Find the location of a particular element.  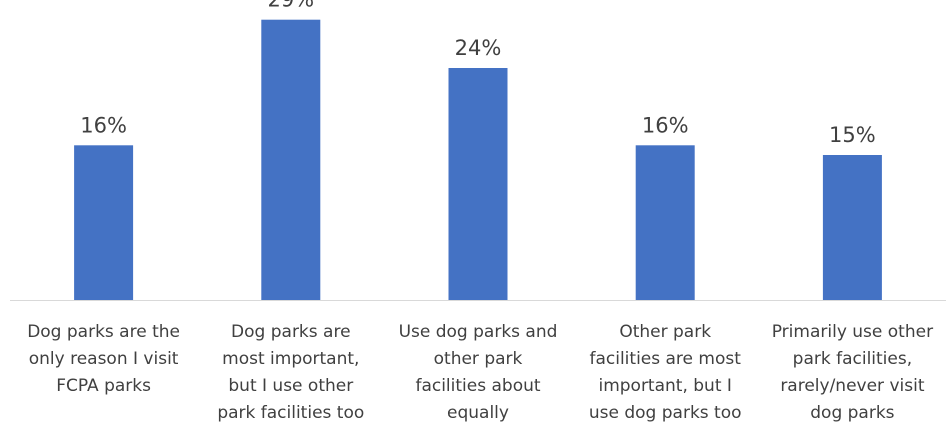

category-label-4-line-3: important, but I is located at coordinates (664, 386).